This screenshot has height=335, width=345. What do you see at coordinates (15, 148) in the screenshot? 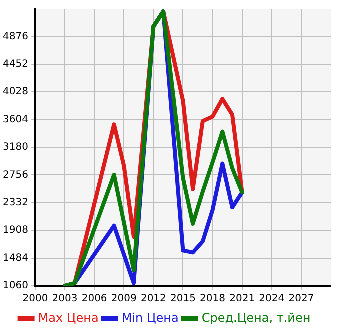
I see `y-tick-label: 3180` at bounding box center [15, 148].